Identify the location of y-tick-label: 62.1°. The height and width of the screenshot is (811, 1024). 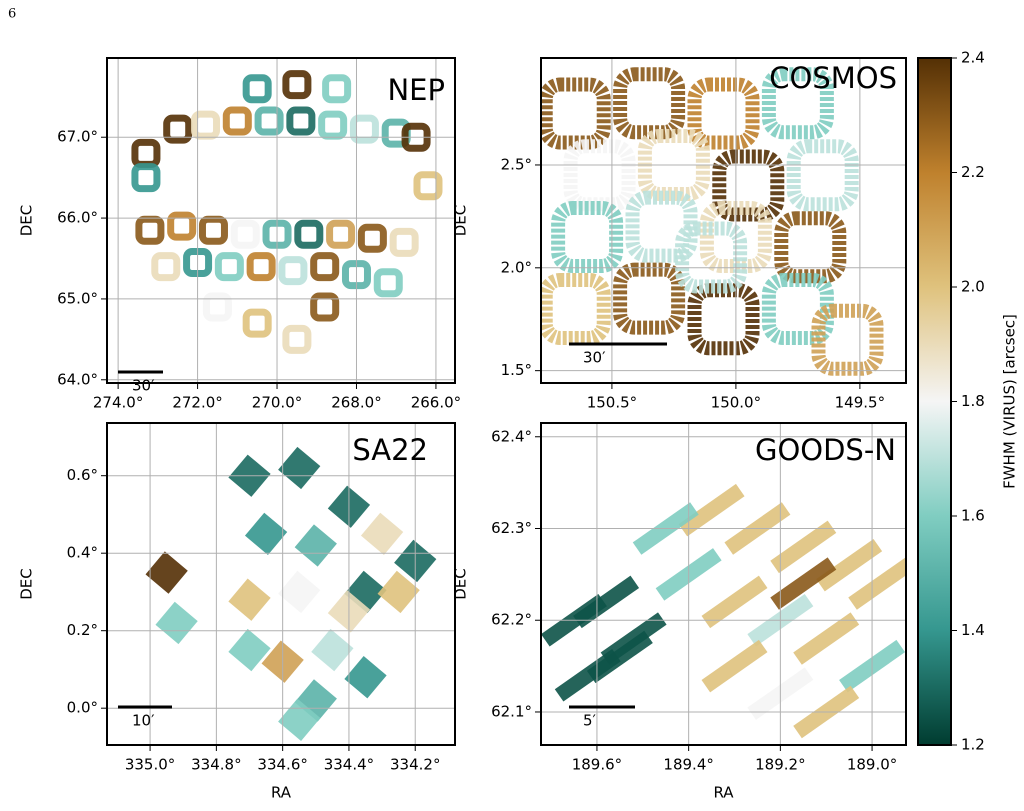
(511, 711).